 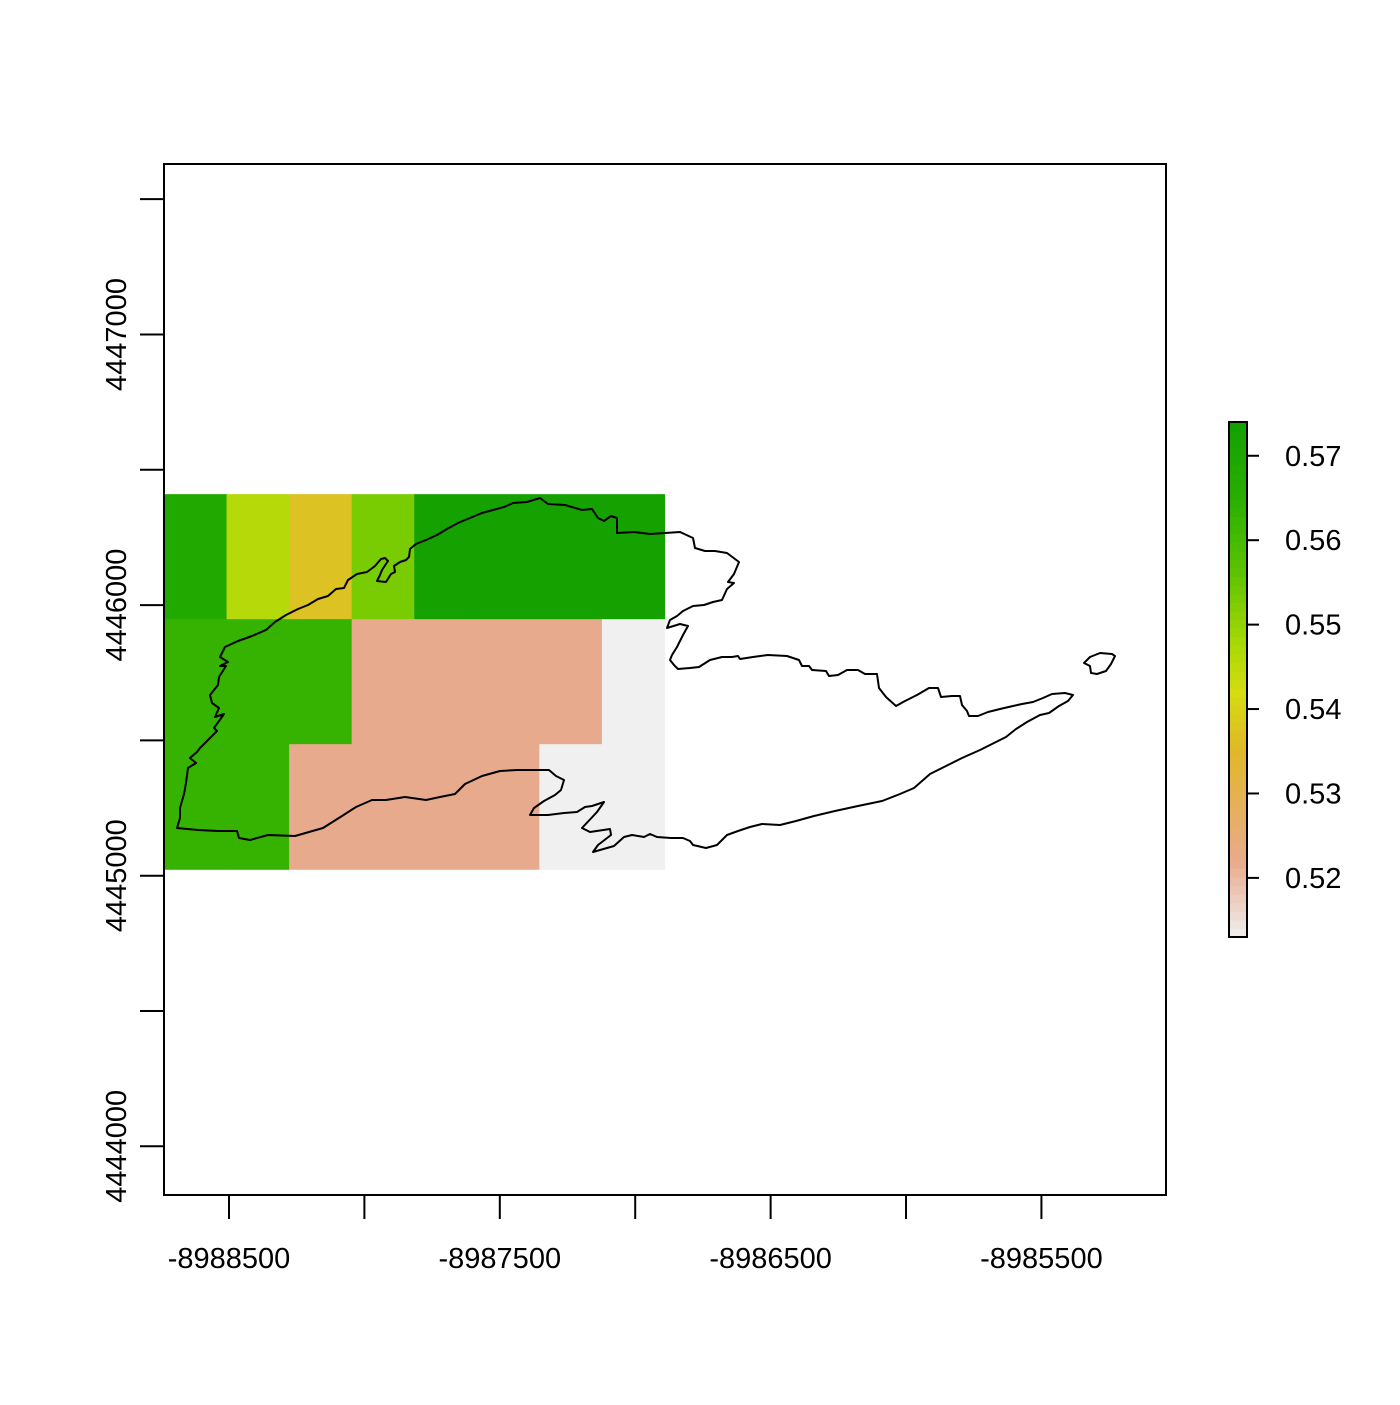 I want to click on x-tick-label: -8987500, so click(x=500, y=1259).